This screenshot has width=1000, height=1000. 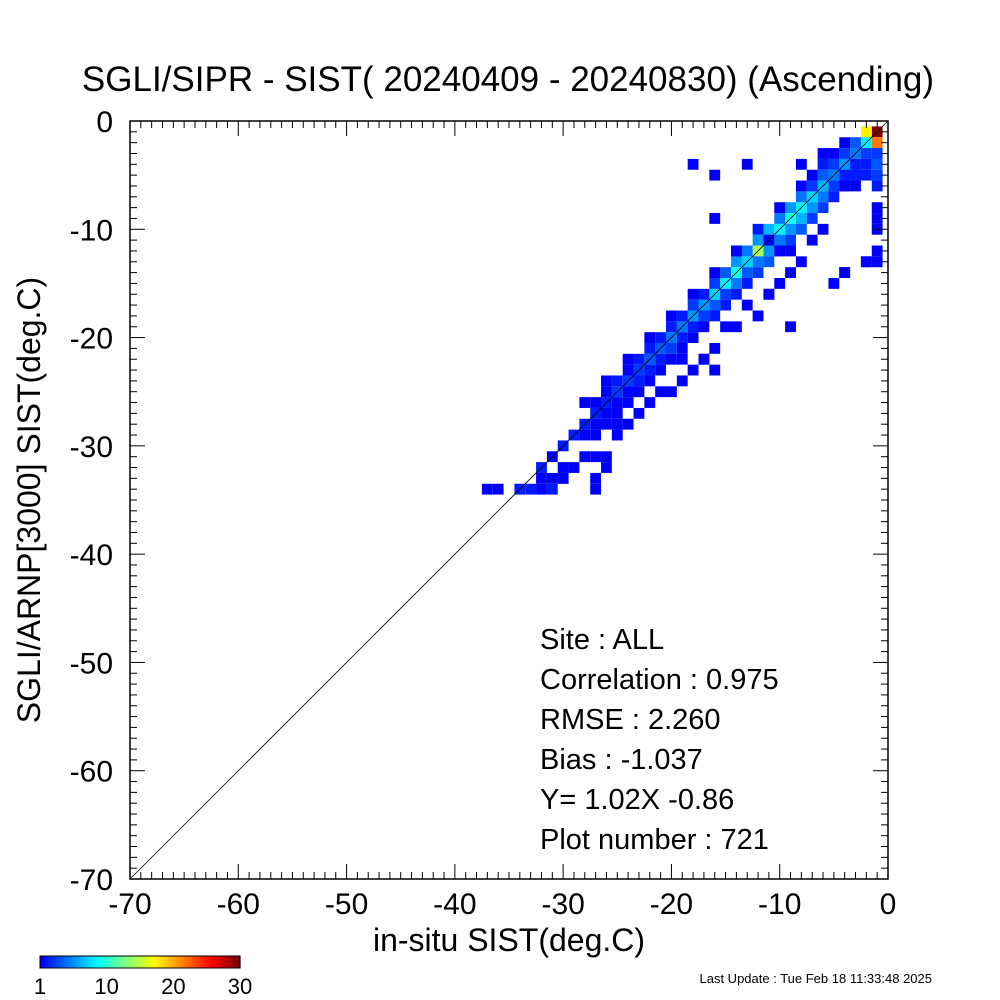 I want to click on last-update-text: Last Update : Tue Feb 18 11:33:48 2025, so click(x=816, y=978).